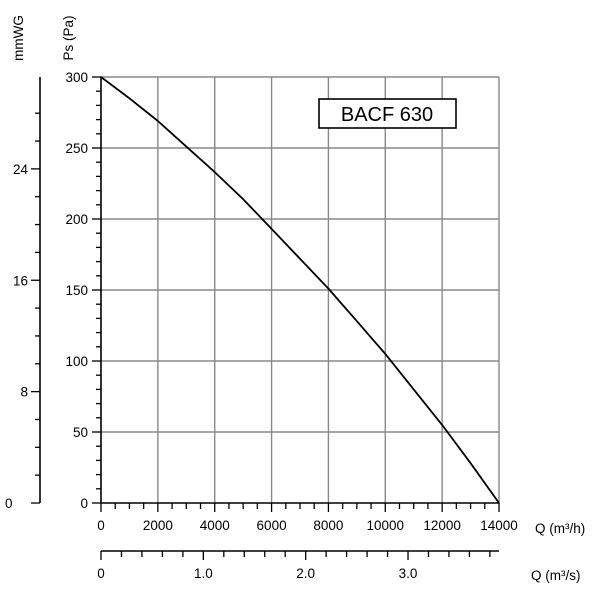 The width and height of the screenshot is (597, 589). I want to click on y-tick-label: 100, so click(76, 361).